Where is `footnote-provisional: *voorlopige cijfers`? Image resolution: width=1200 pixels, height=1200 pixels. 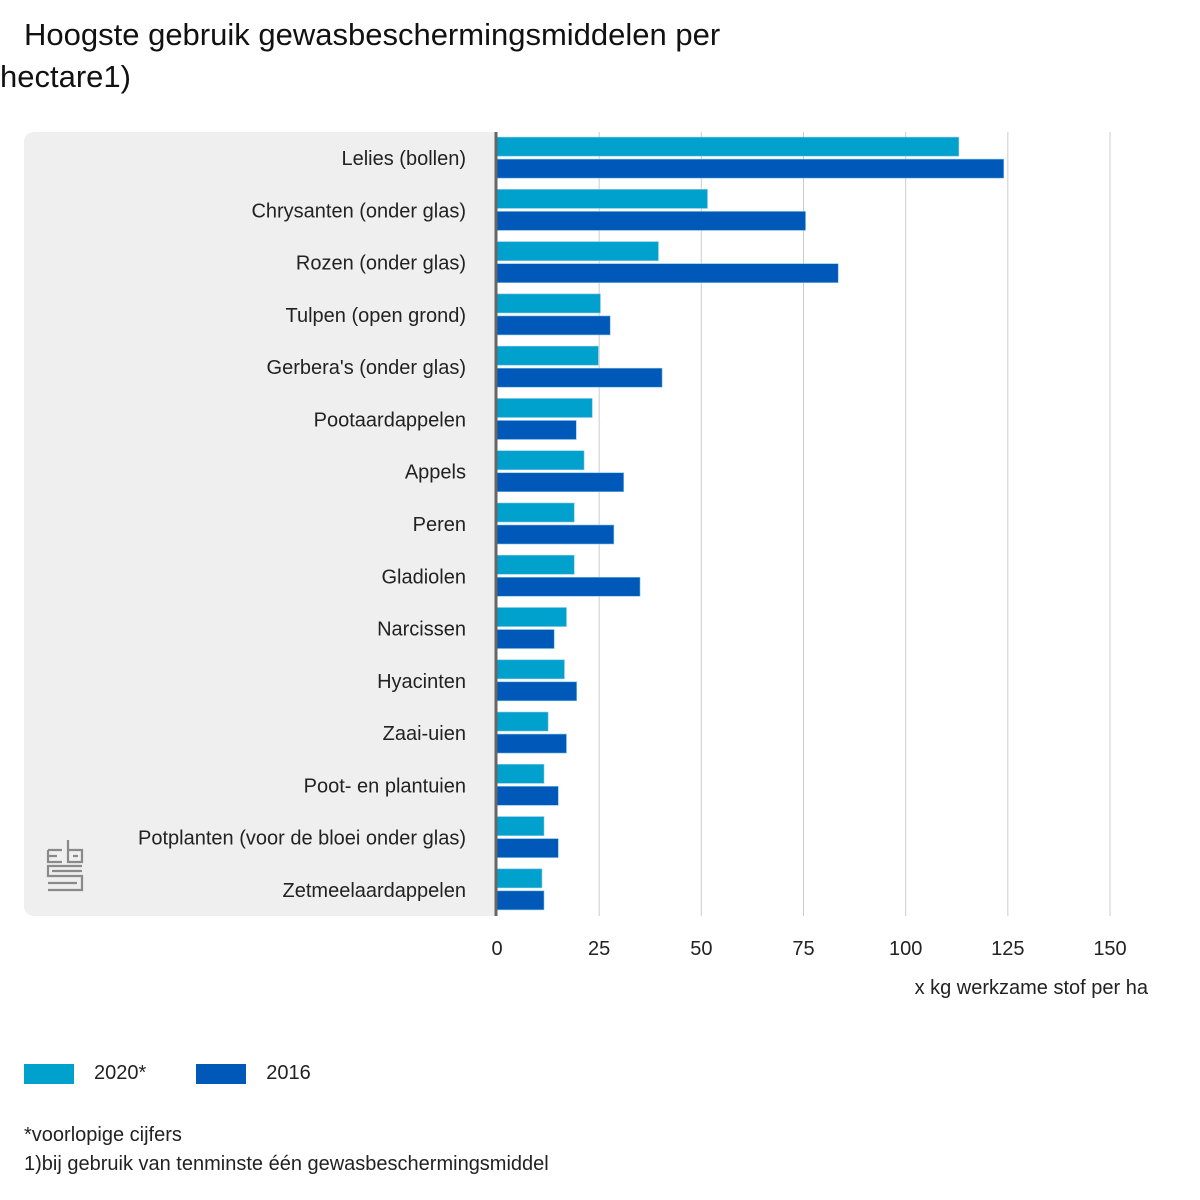
footnote-provisional: *voorlopige cijfers is located at coordinates (103, 1135).